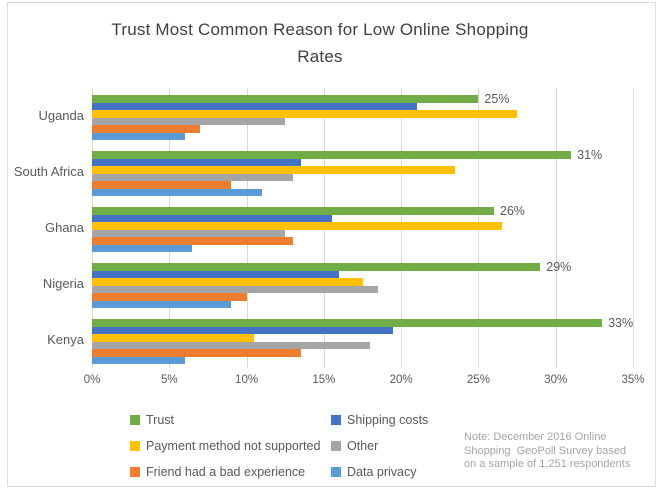 The height and width of the screenshot is (493, 660). Describe the element at coordinates (547, 464) in the screenshot. I see `source-note-line: on a sample of 1,251 respondents` at that location.